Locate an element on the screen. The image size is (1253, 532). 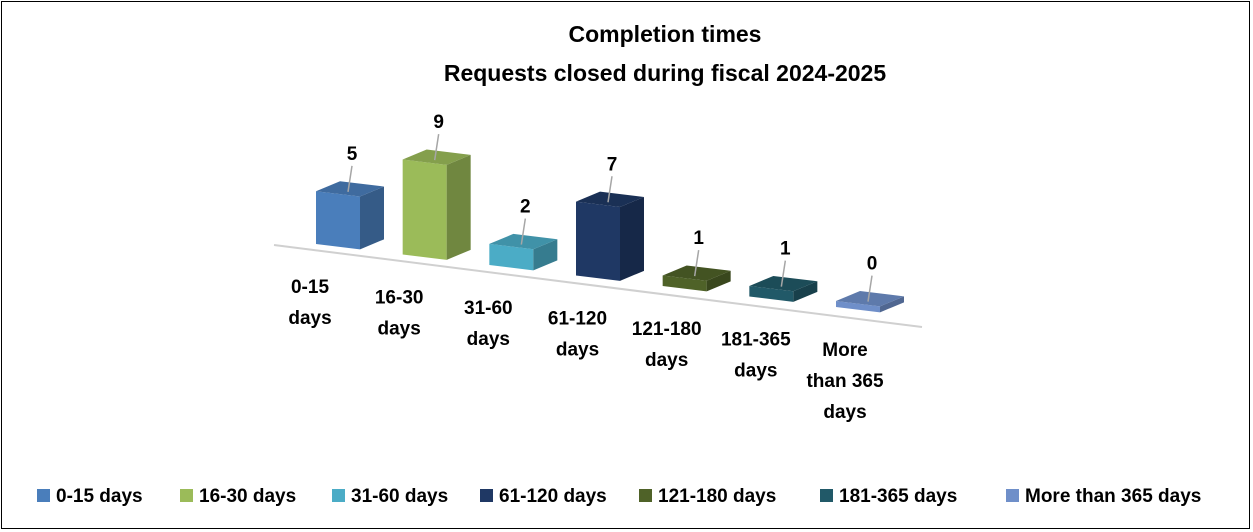
legend-item-5: 181-365 days is located at coordinates (888, 496).